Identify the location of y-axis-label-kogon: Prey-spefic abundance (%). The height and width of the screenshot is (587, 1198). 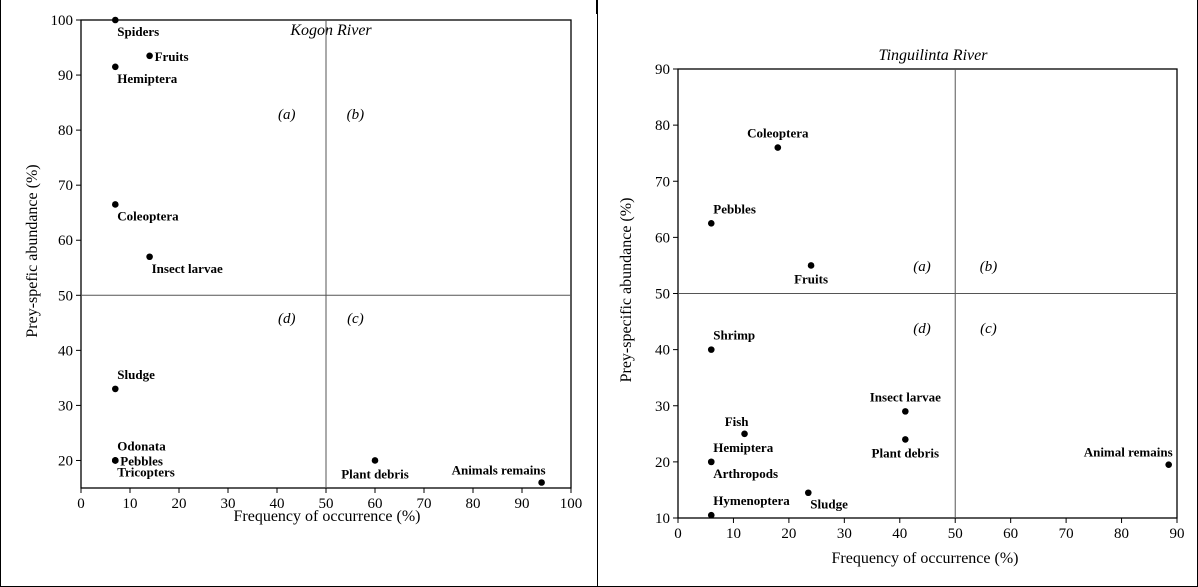
(32, 250).